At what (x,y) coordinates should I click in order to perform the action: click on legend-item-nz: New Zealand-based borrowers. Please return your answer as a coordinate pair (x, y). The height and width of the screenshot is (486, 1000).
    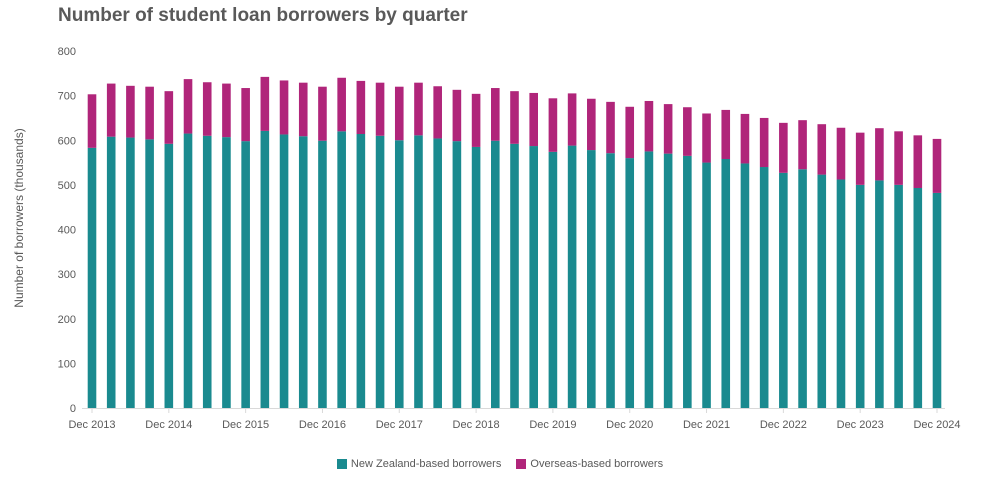
    Looking at the image, I should click on (419, 464).